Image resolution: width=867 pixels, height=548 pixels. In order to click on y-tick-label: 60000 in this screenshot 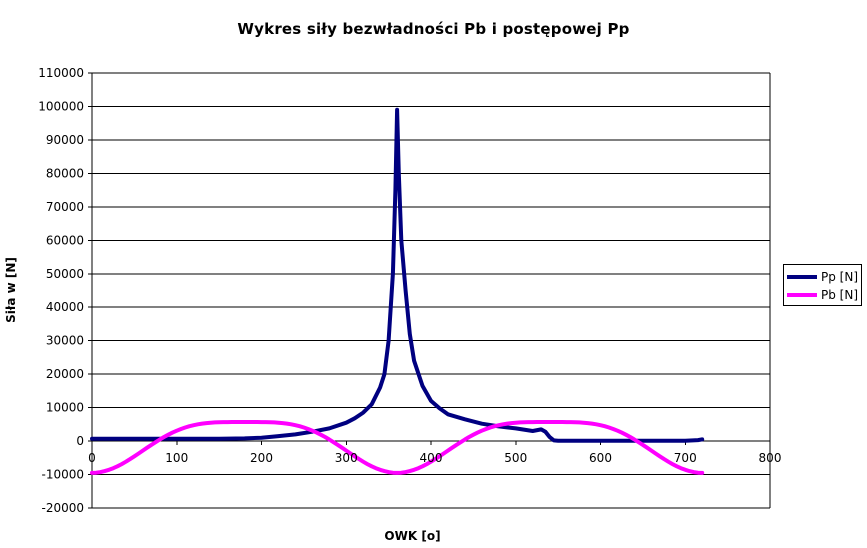, I will do `click(65, 240)`.